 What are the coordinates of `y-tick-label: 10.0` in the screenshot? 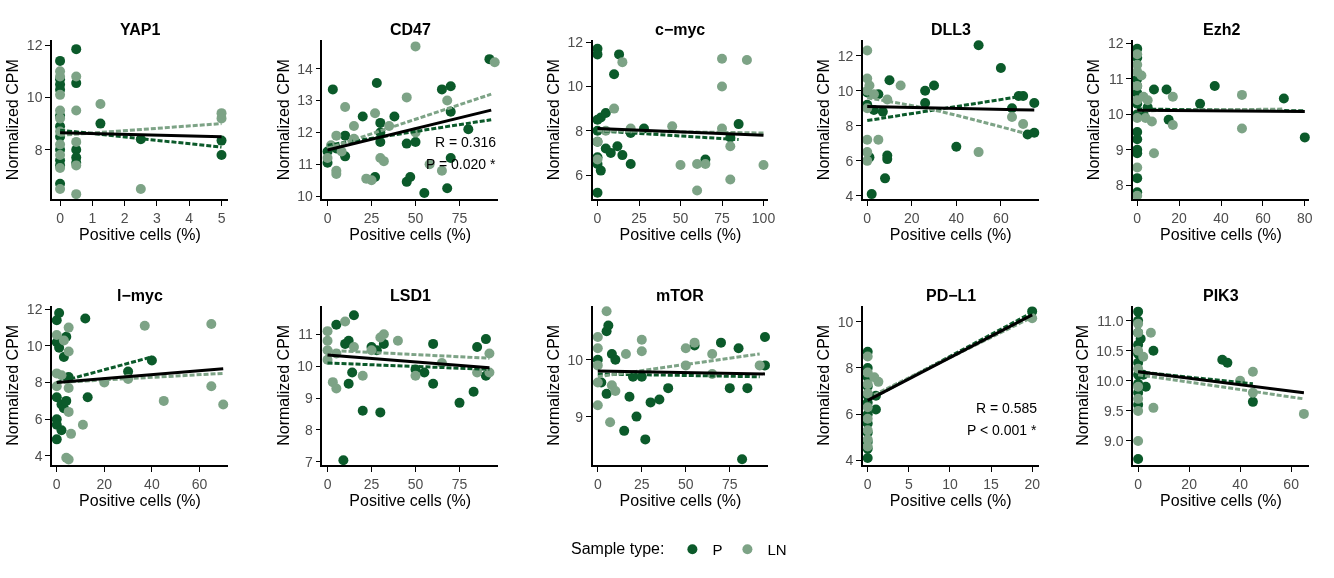 It's located at (1110, 380).